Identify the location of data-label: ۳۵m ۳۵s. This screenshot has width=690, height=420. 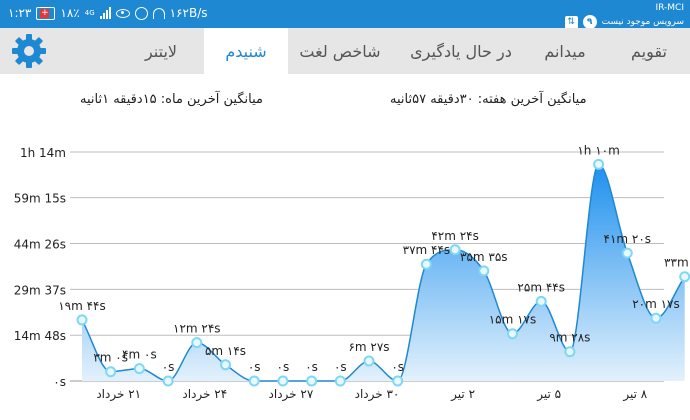
(484, 257).